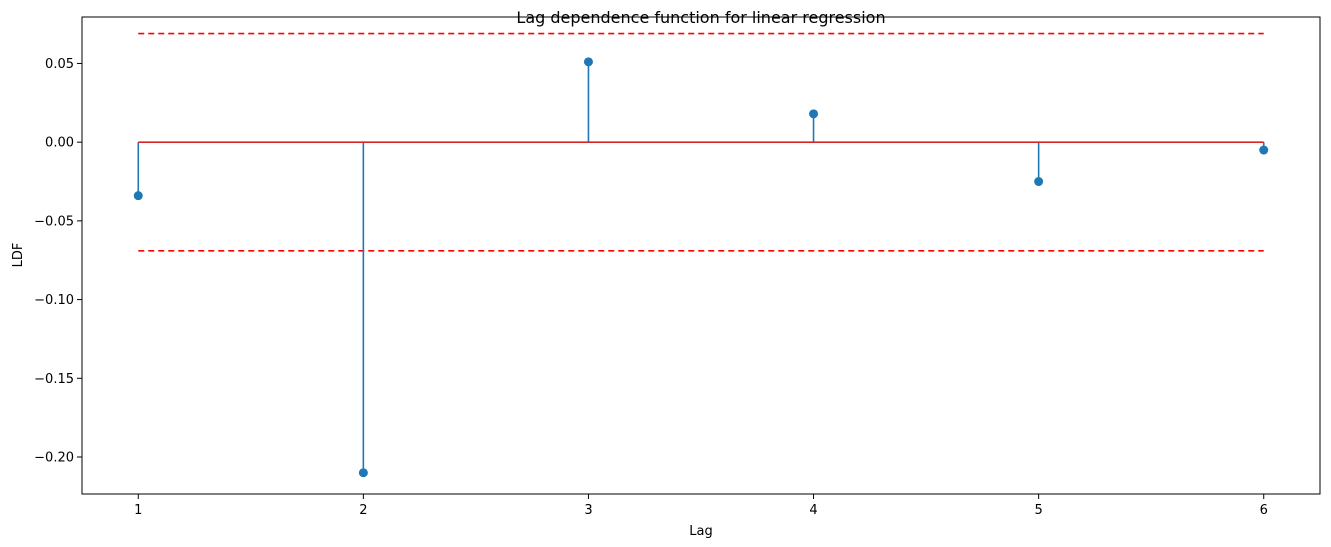 The image size is (1331, 547). I want to click on x-tick-label: 6, so click(1264, 510).